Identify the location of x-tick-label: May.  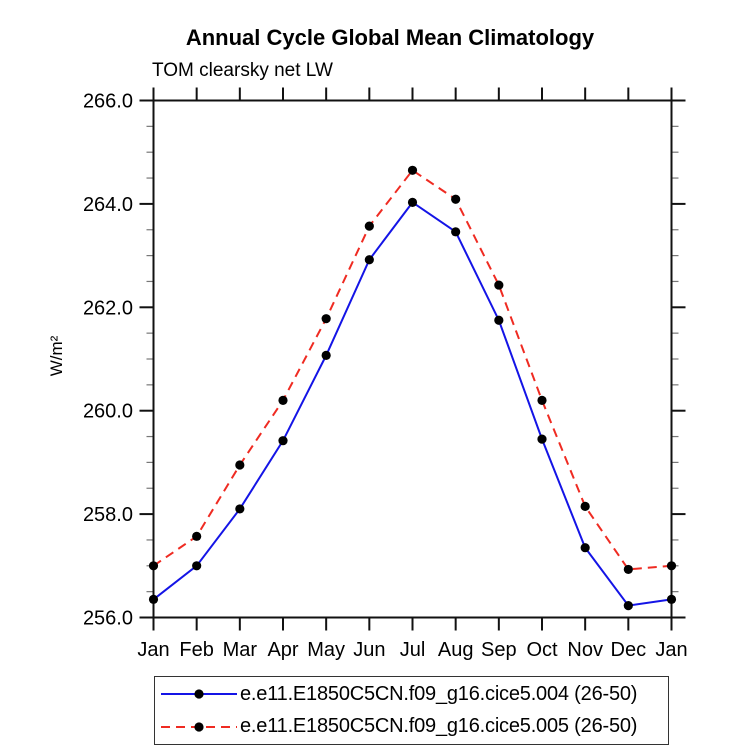
(326, 650).